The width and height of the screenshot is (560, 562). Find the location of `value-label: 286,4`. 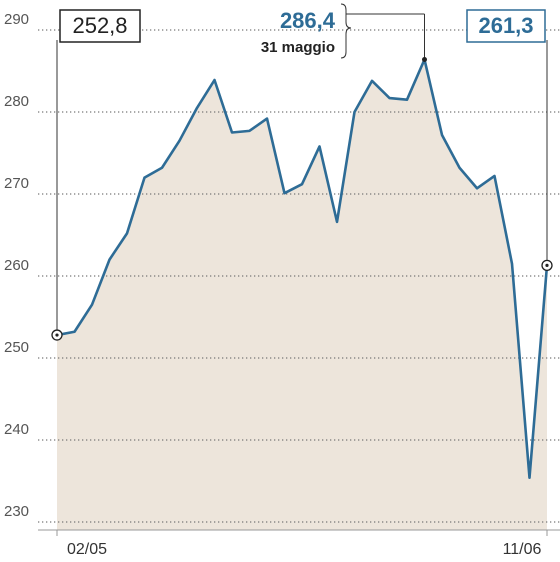

value-label: 286,4 is located at coordinates (308, 20).